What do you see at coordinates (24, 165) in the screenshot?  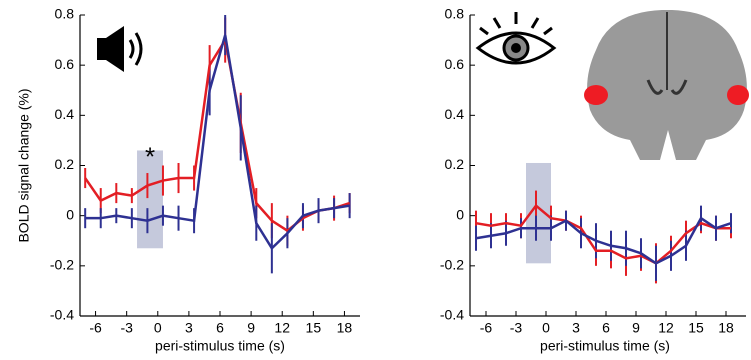 I see `y-axis-label: BOLD signal change (%)` at bounding box center [24, 165].